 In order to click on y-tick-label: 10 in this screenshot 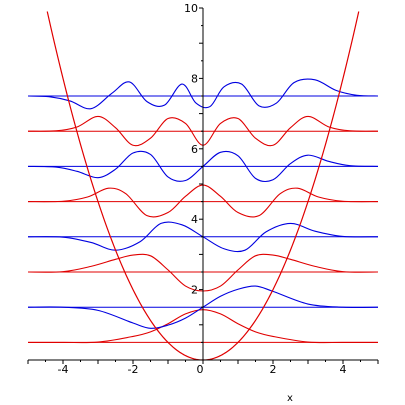, I will do `click(191, 8)`.